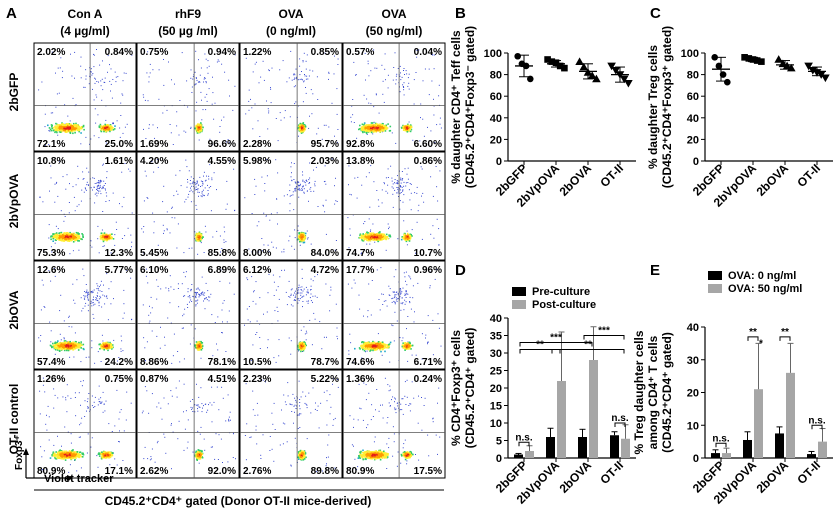 This screenshot has height=519, width=836. What do you see at coordinates (394, 31) in the screenshot?
I see `col-sub-3: (50 ng/ml)` at bounding box center [394, 31].